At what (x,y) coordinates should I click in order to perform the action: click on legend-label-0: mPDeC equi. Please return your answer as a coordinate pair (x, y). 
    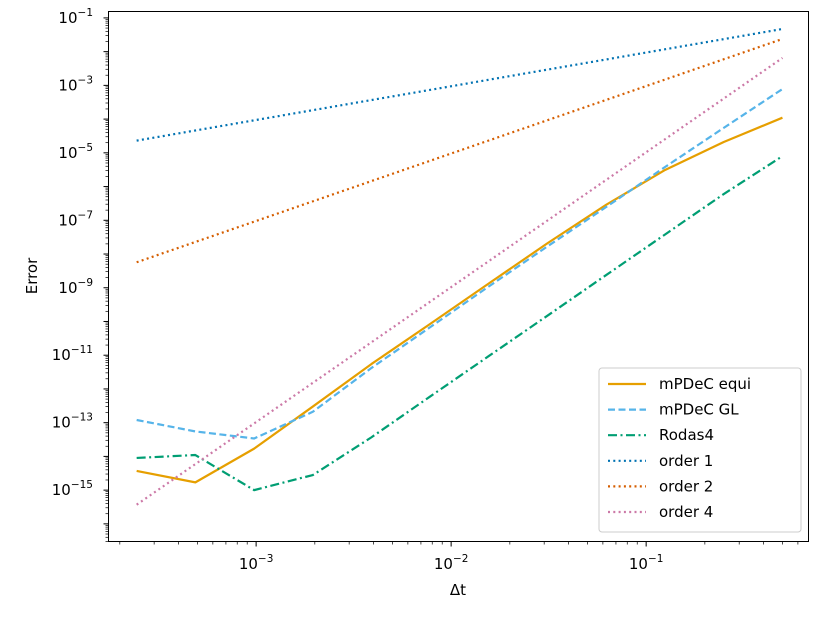
    Looking at the image, I should click on (705, 384).